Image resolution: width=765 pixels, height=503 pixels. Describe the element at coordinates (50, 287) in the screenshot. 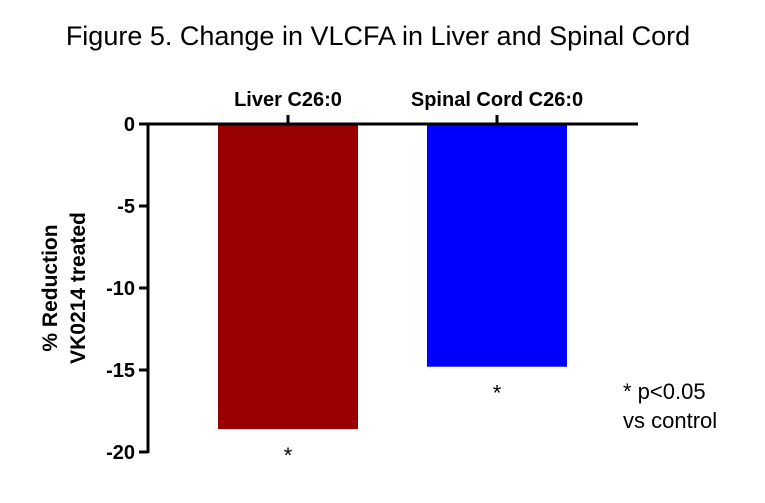

I see `y-axis-label-line-1: % Reduction` at that location.